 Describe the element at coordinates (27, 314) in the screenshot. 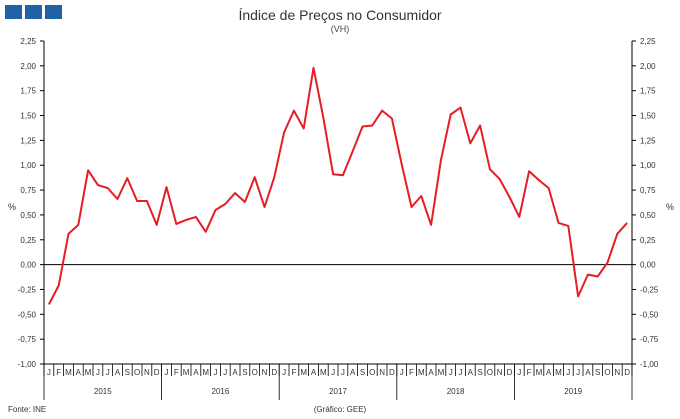

I see `y-tick-label-left: -0,50` at that location.